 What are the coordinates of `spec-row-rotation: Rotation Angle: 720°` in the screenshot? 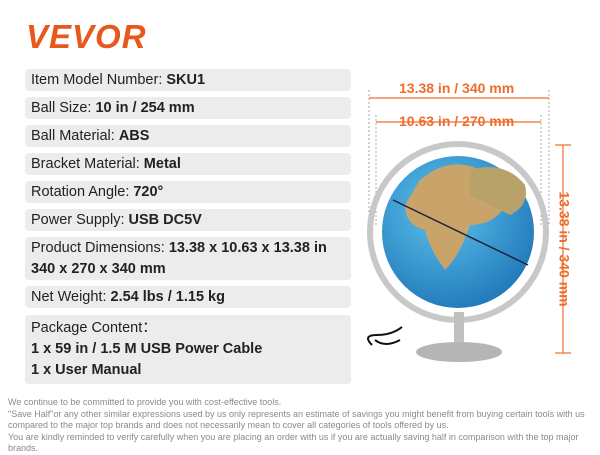 It's located at (188, 192).